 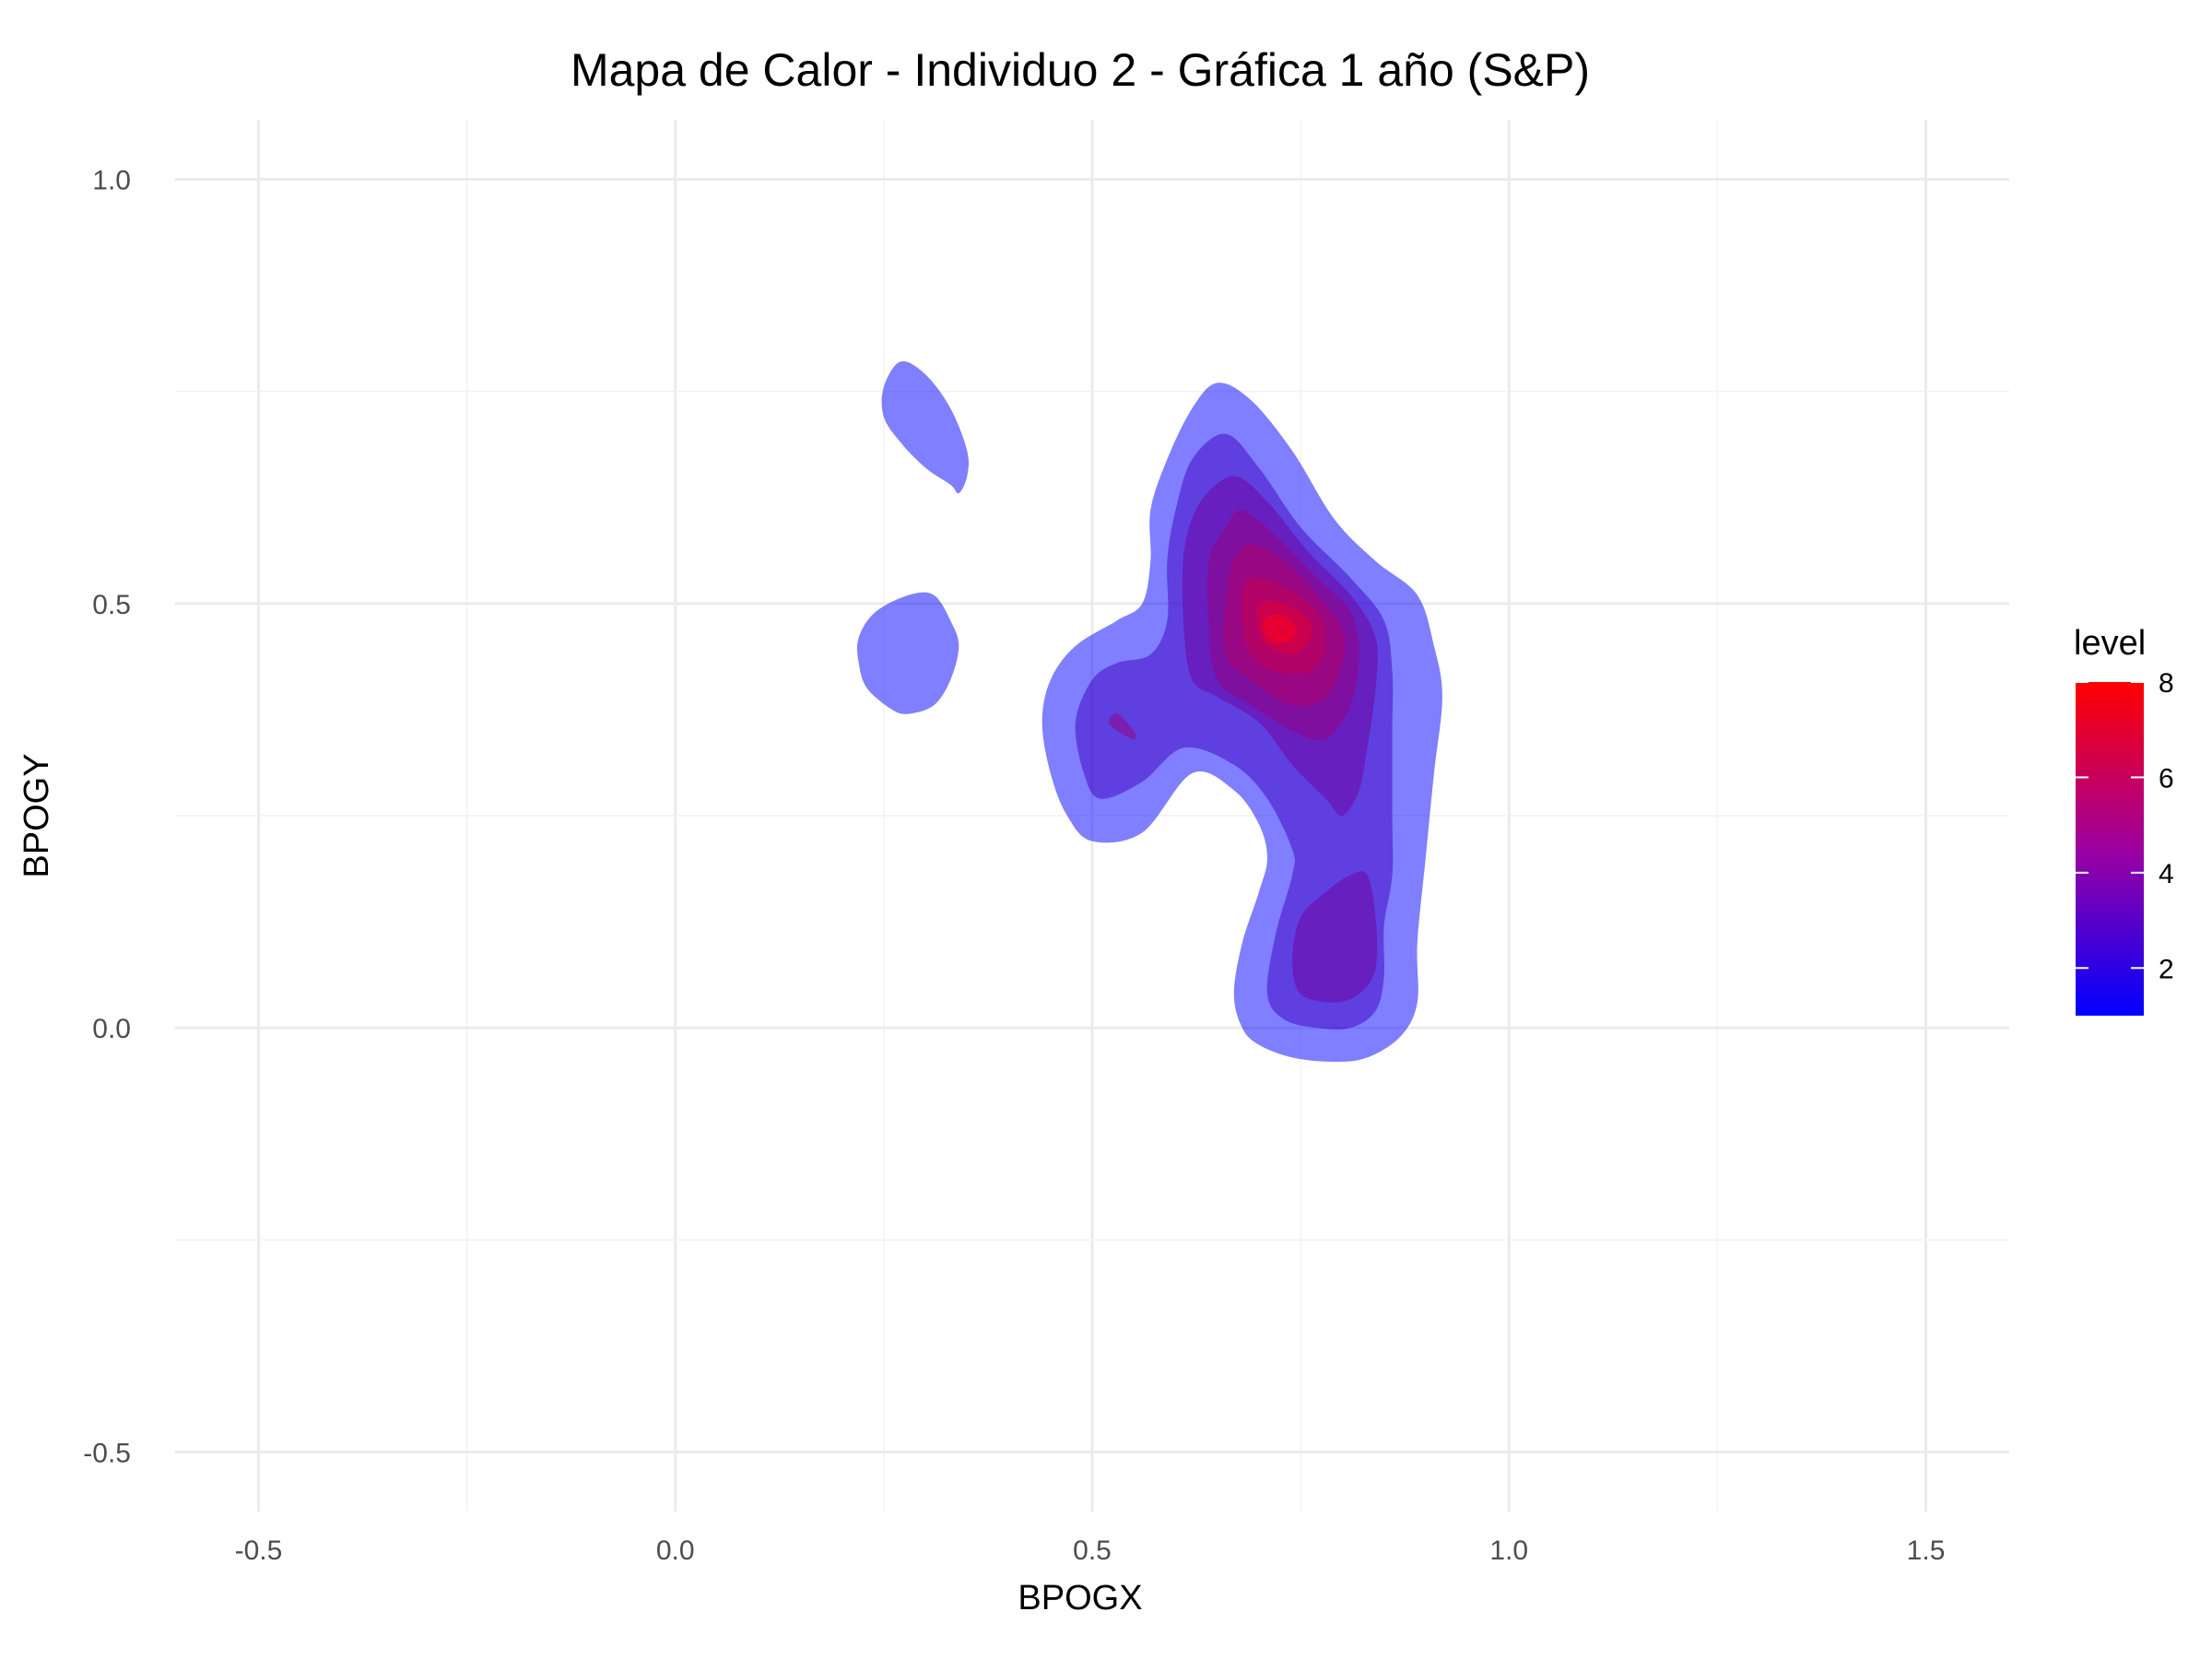 I want to click on x-axis-ticks: -0.5 0.0 0.5 1.0 1.5, so click(x=1090, y=1550).